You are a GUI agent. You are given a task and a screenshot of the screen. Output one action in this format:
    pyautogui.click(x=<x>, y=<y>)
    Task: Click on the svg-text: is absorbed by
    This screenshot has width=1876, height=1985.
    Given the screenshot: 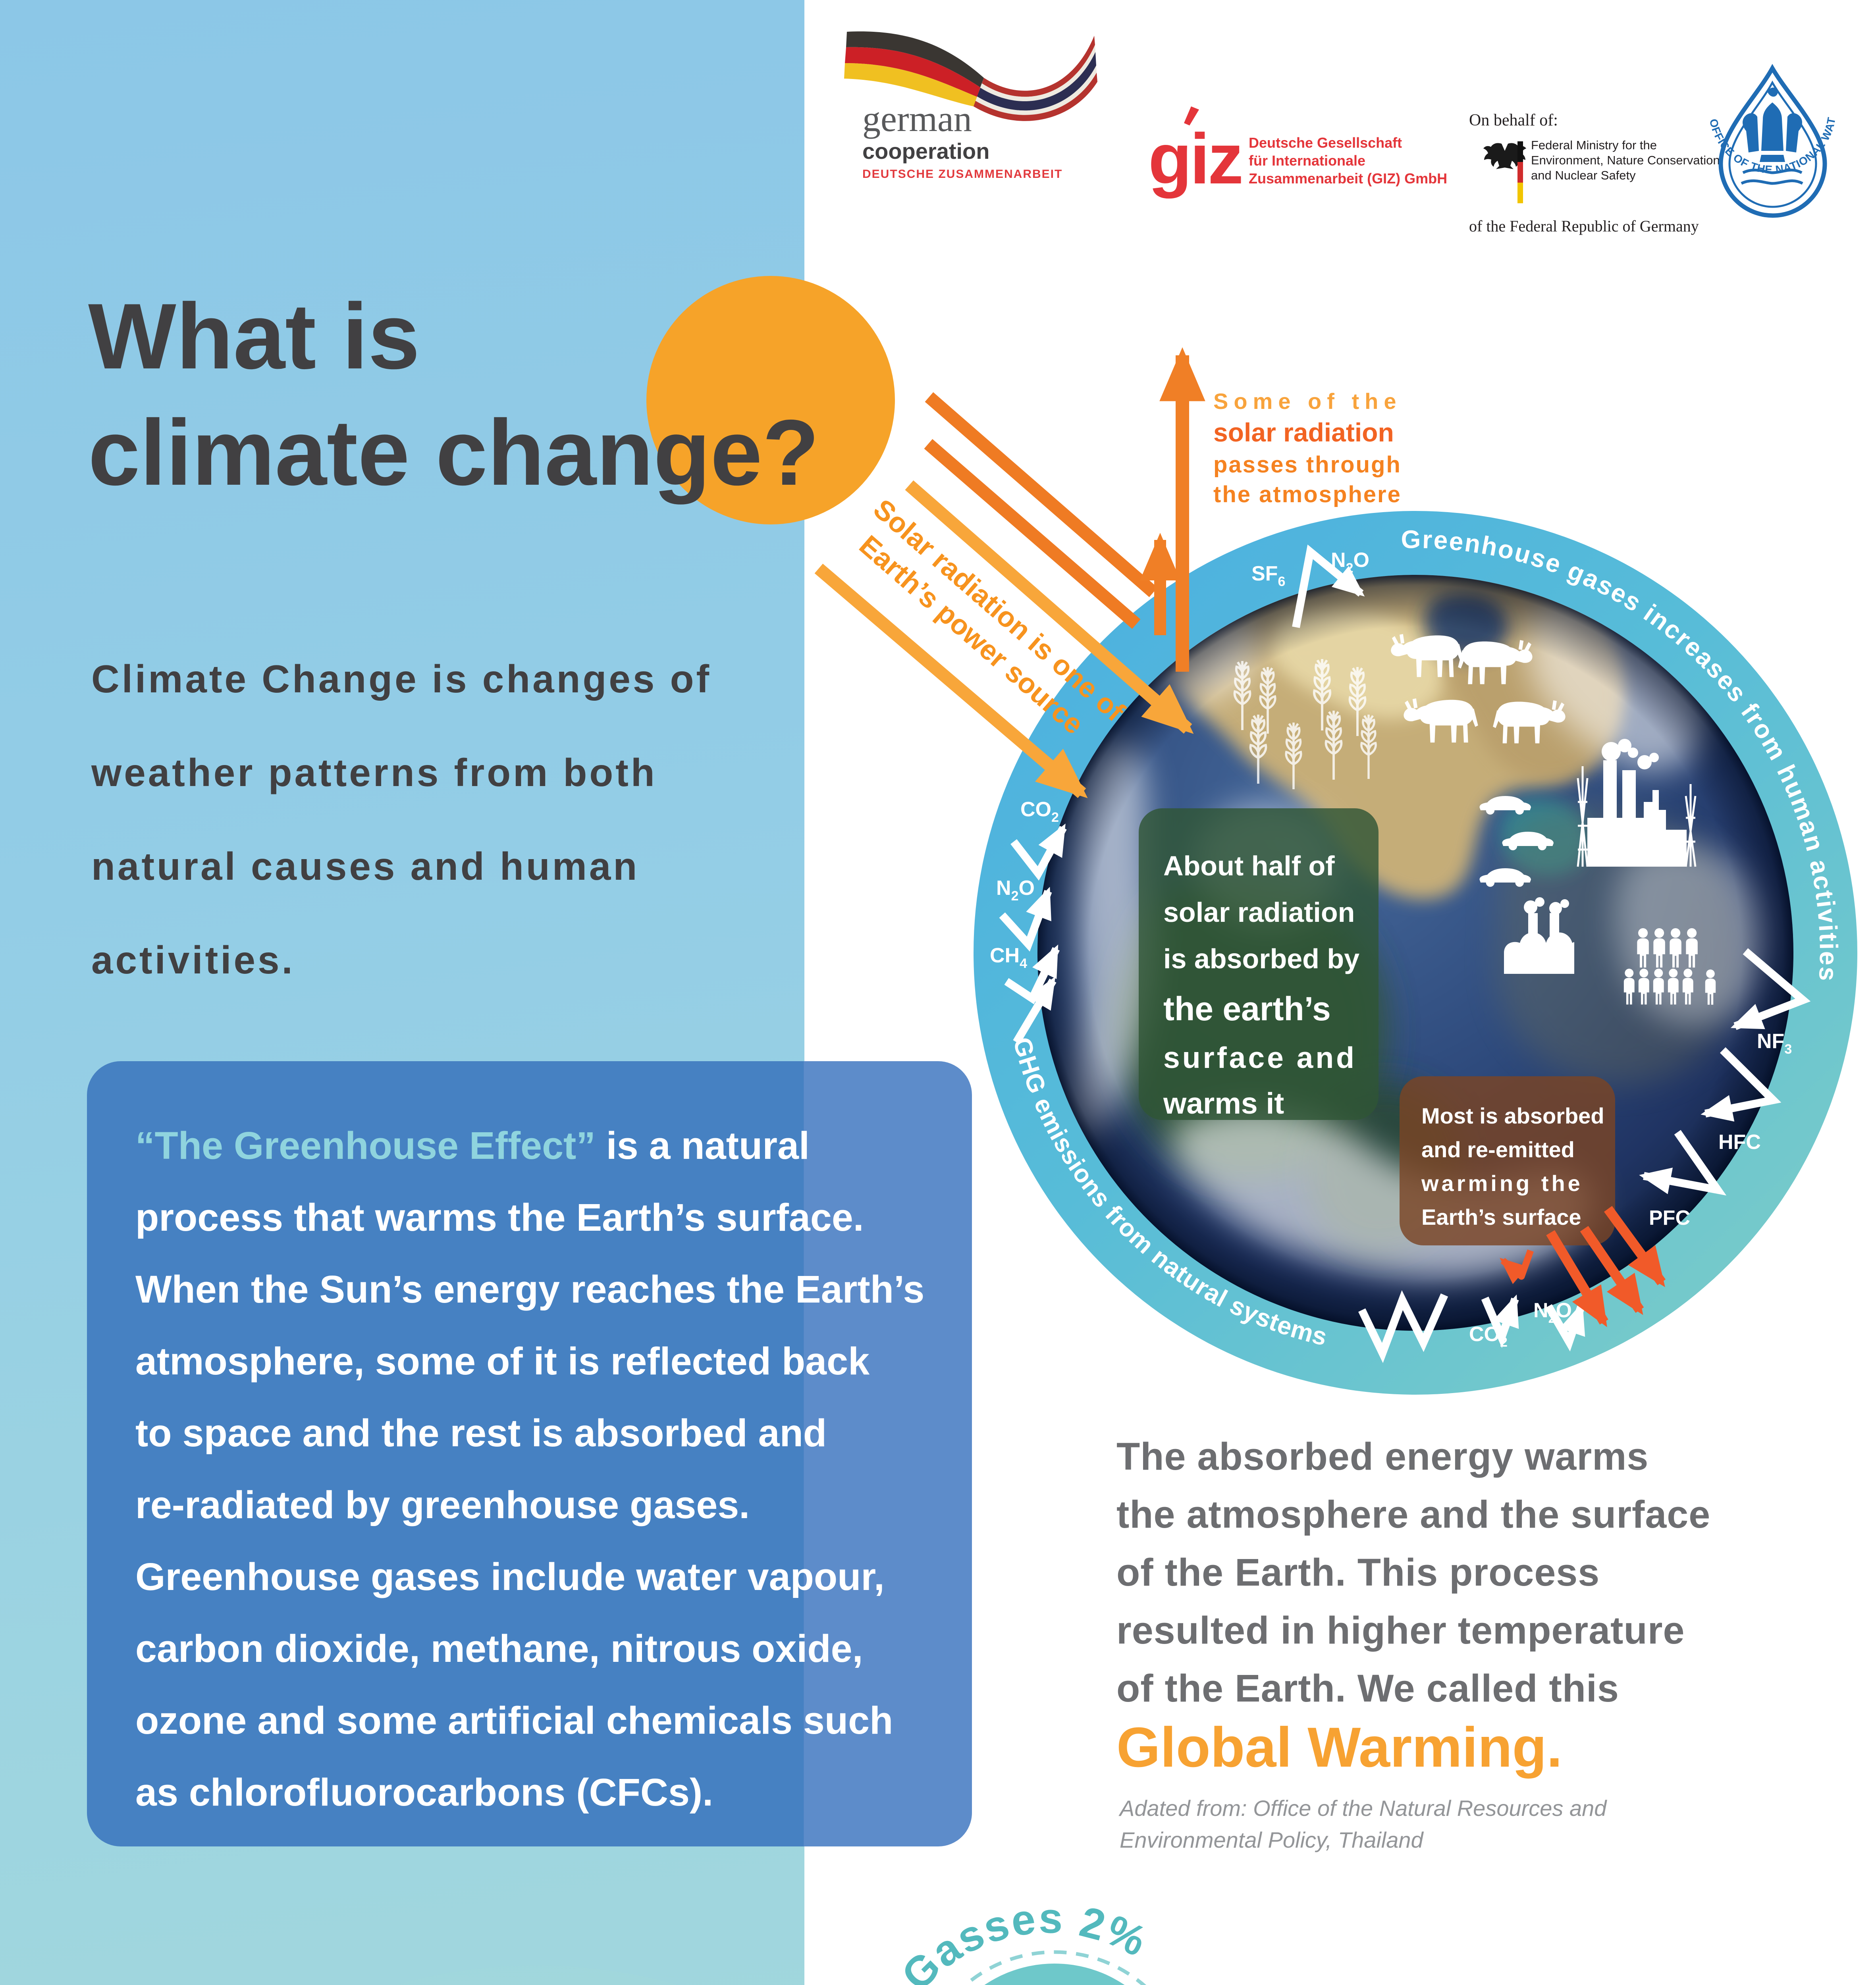 What is the action you would take?
    pyautogui.click(x=1261, y=958)
    